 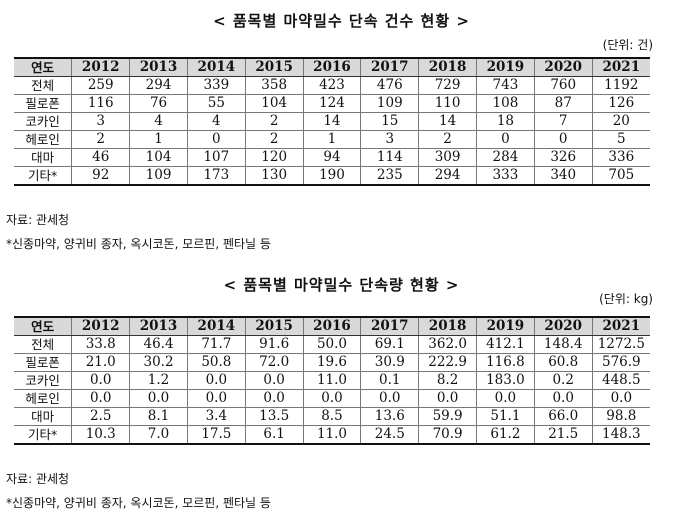 I want to click on table-cell: 4, so click(x=216, y=121).